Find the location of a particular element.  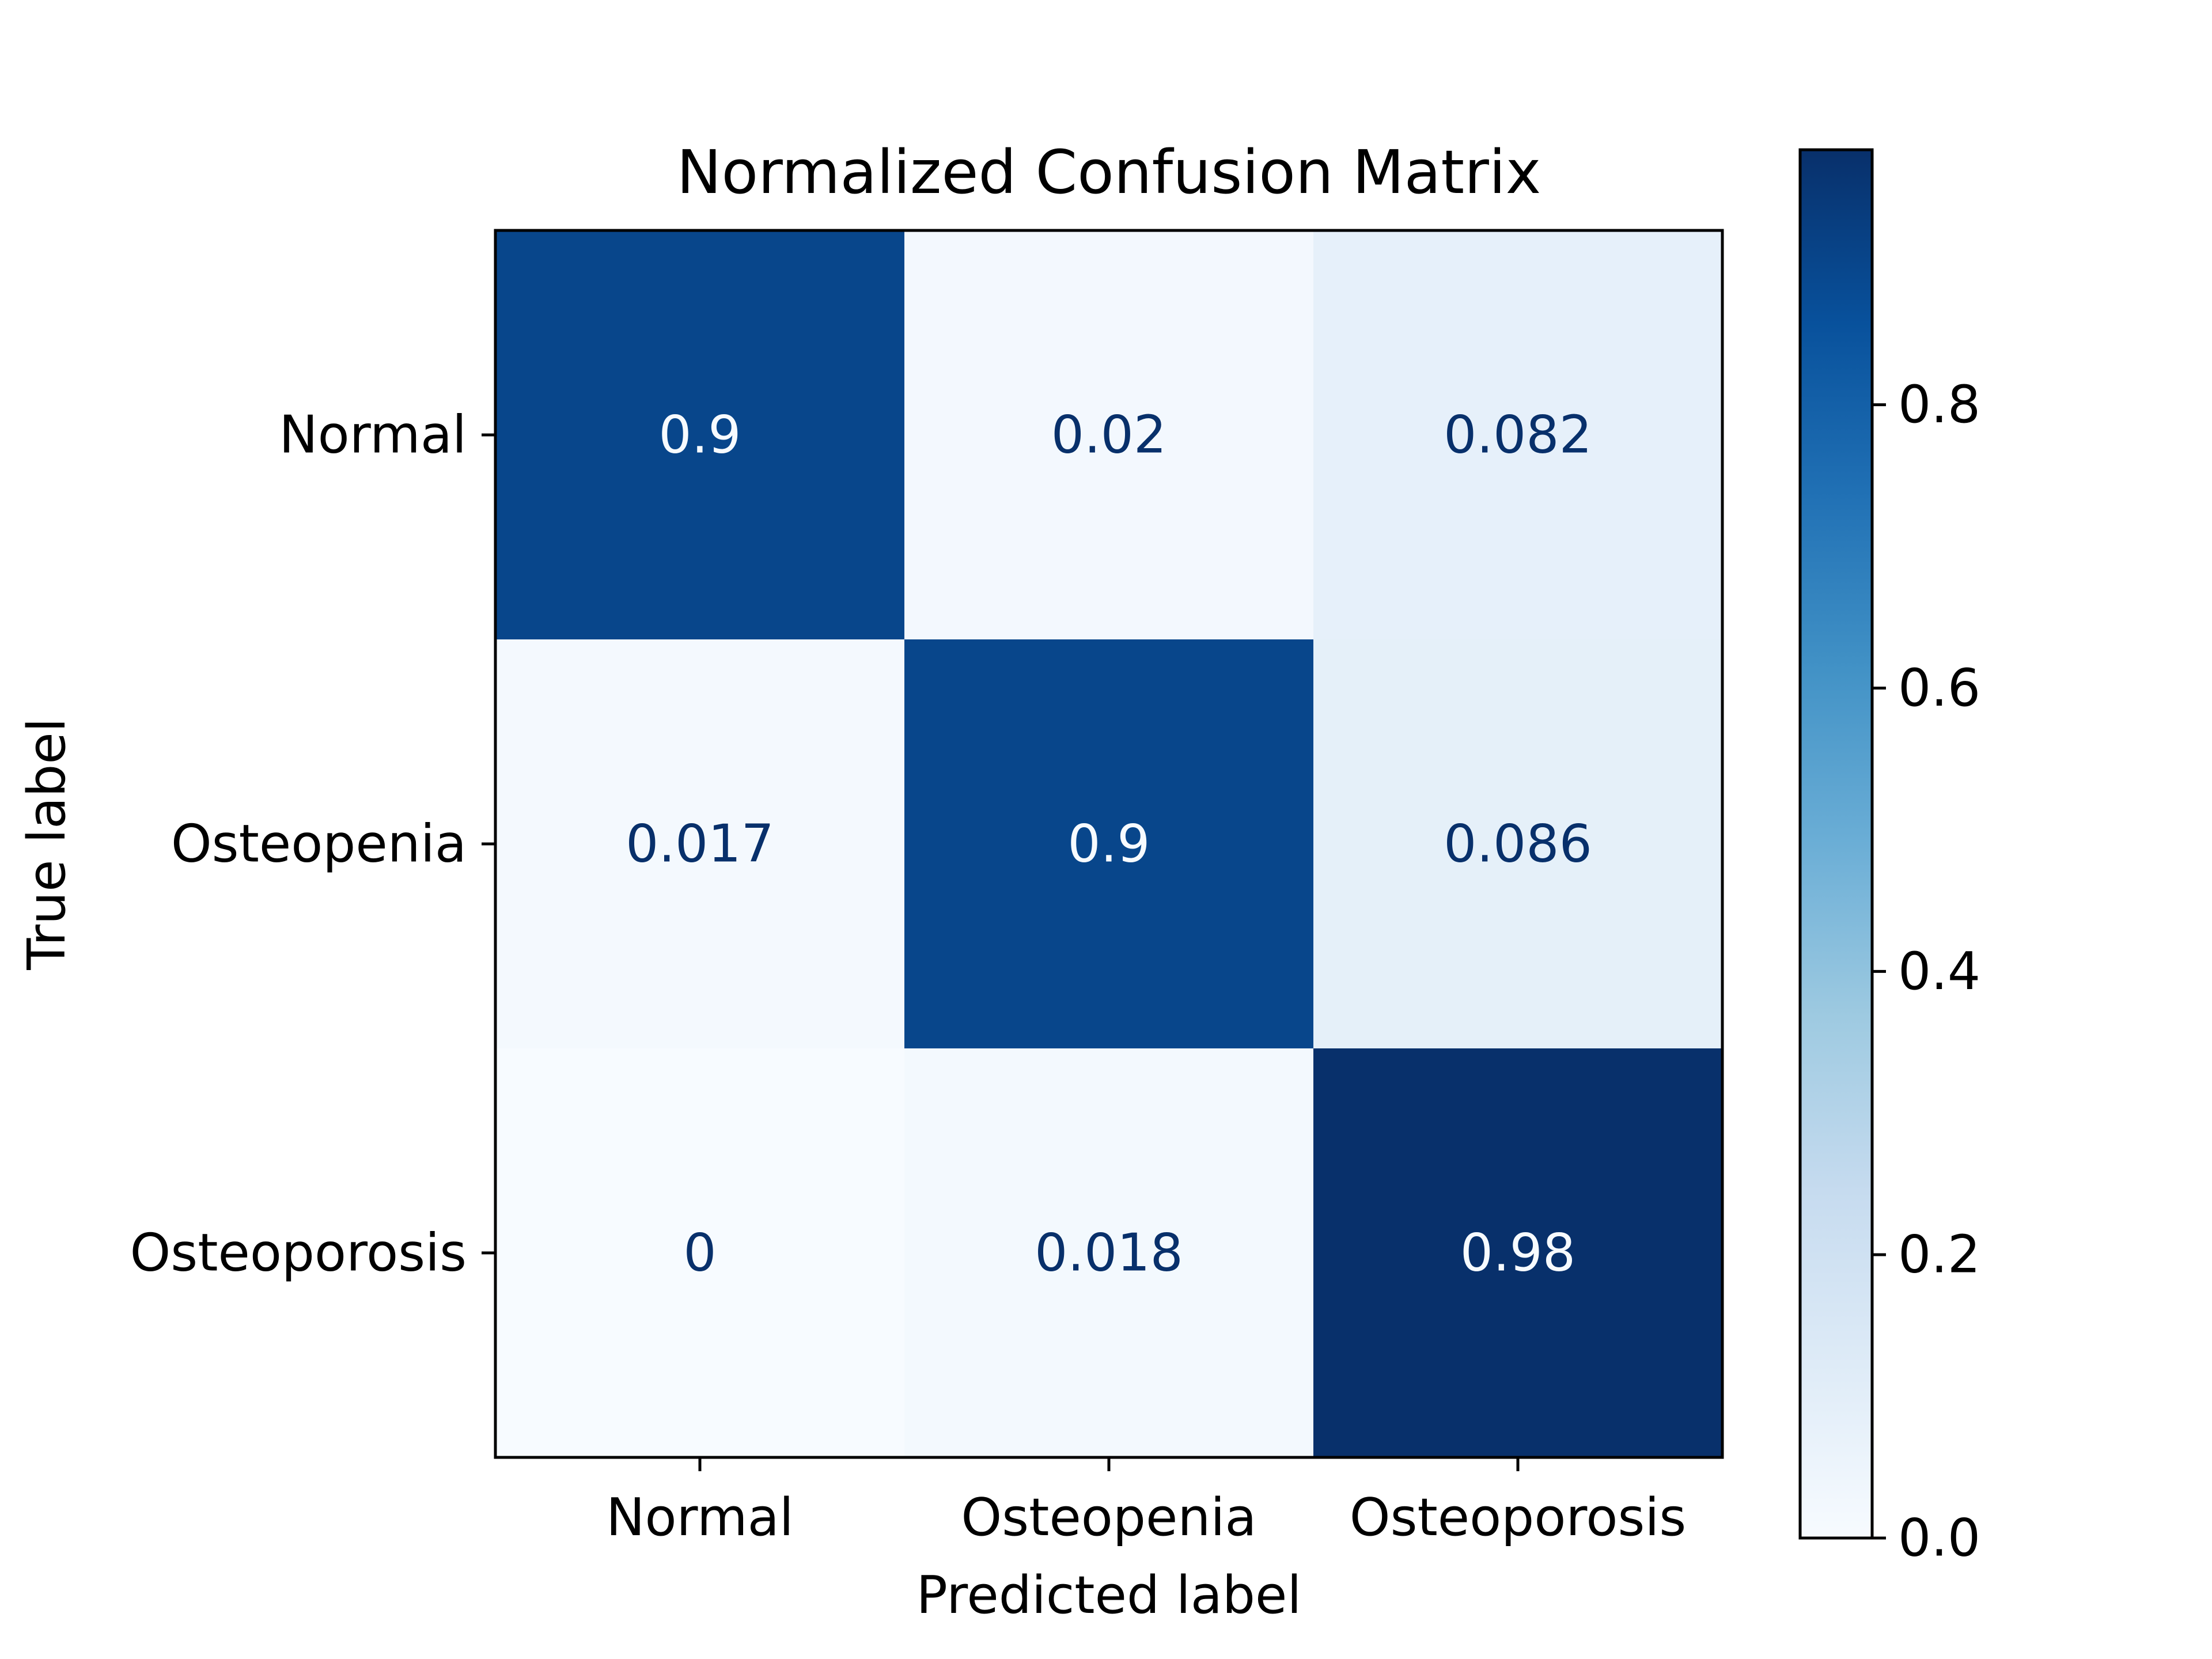

colorbar-tick-label: 0.8 is located at coordinates (1939, 404).